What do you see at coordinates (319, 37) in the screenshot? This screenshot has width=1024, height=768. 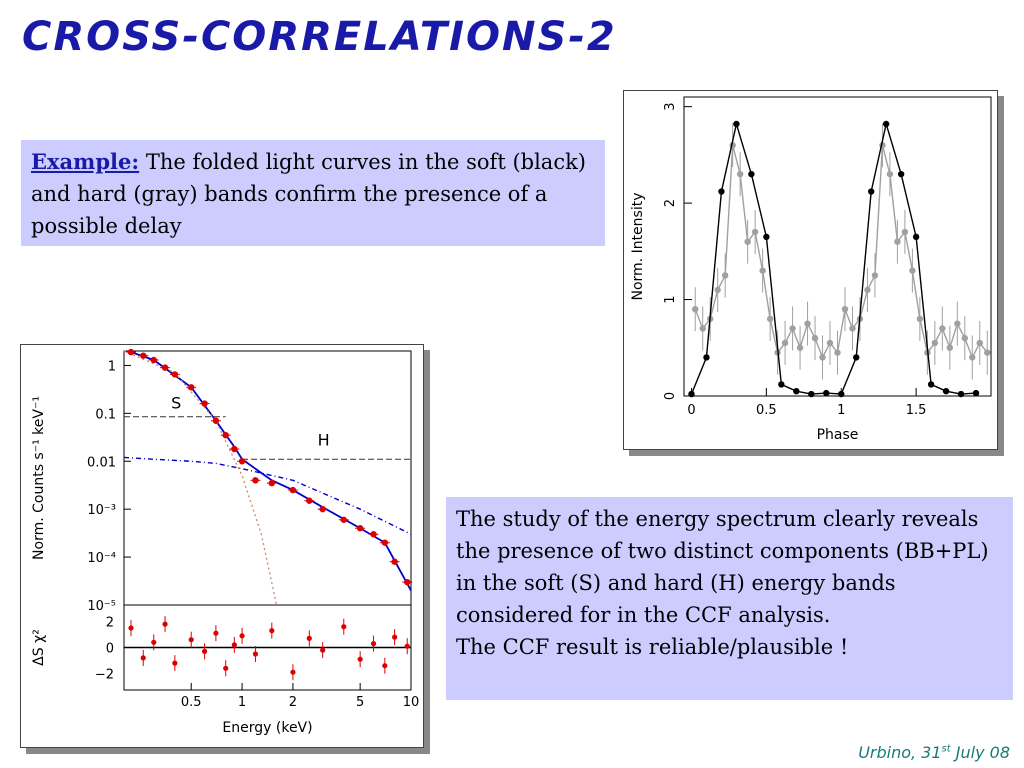 I see `slide-title: CROSS-CORRELATIONS-2` at bounding box center [319, 37].